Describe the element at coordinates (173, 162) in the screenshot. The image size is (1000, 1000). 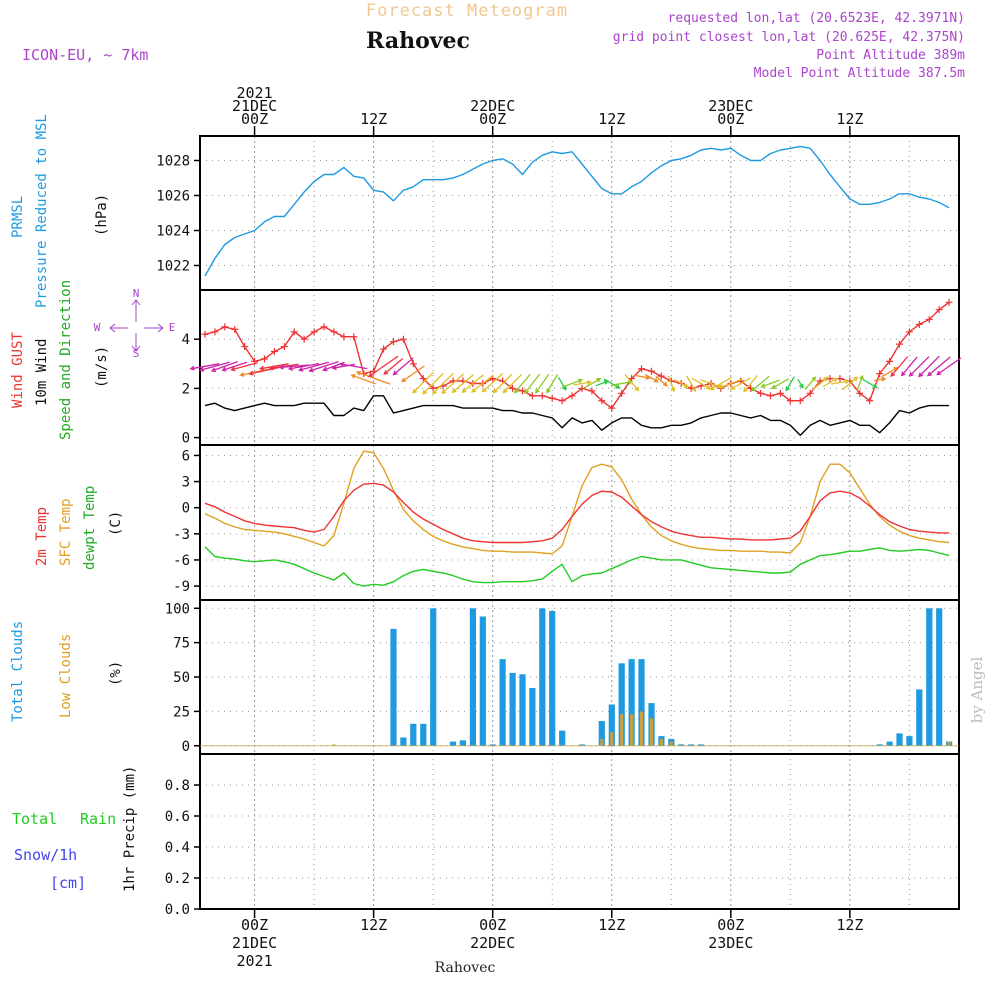
I see `y-tick-label: 1028` at that location.